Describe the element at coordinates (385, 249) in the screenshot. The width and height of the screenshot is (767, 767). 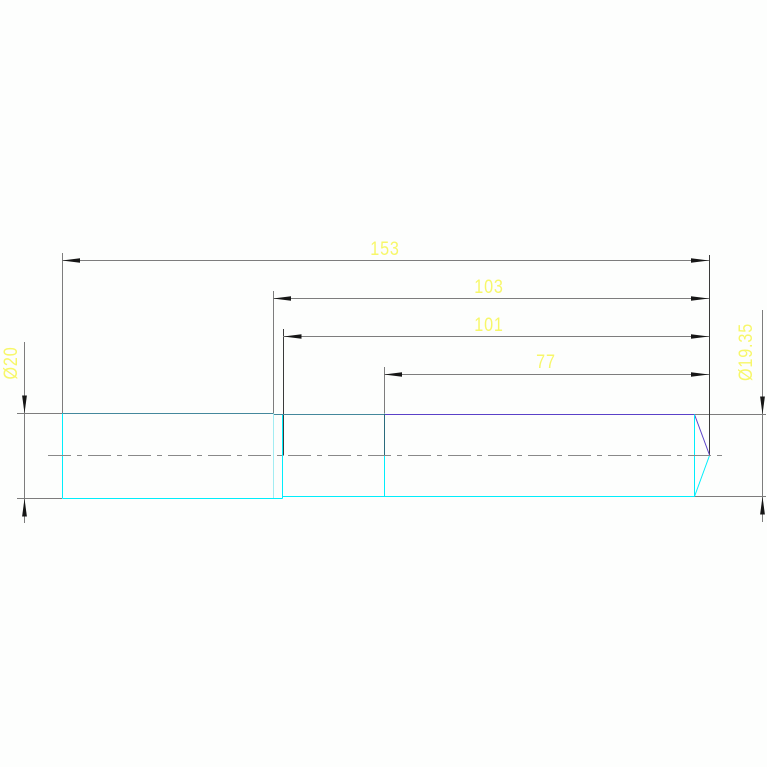
I see `dim-label-153: 153` at that location.